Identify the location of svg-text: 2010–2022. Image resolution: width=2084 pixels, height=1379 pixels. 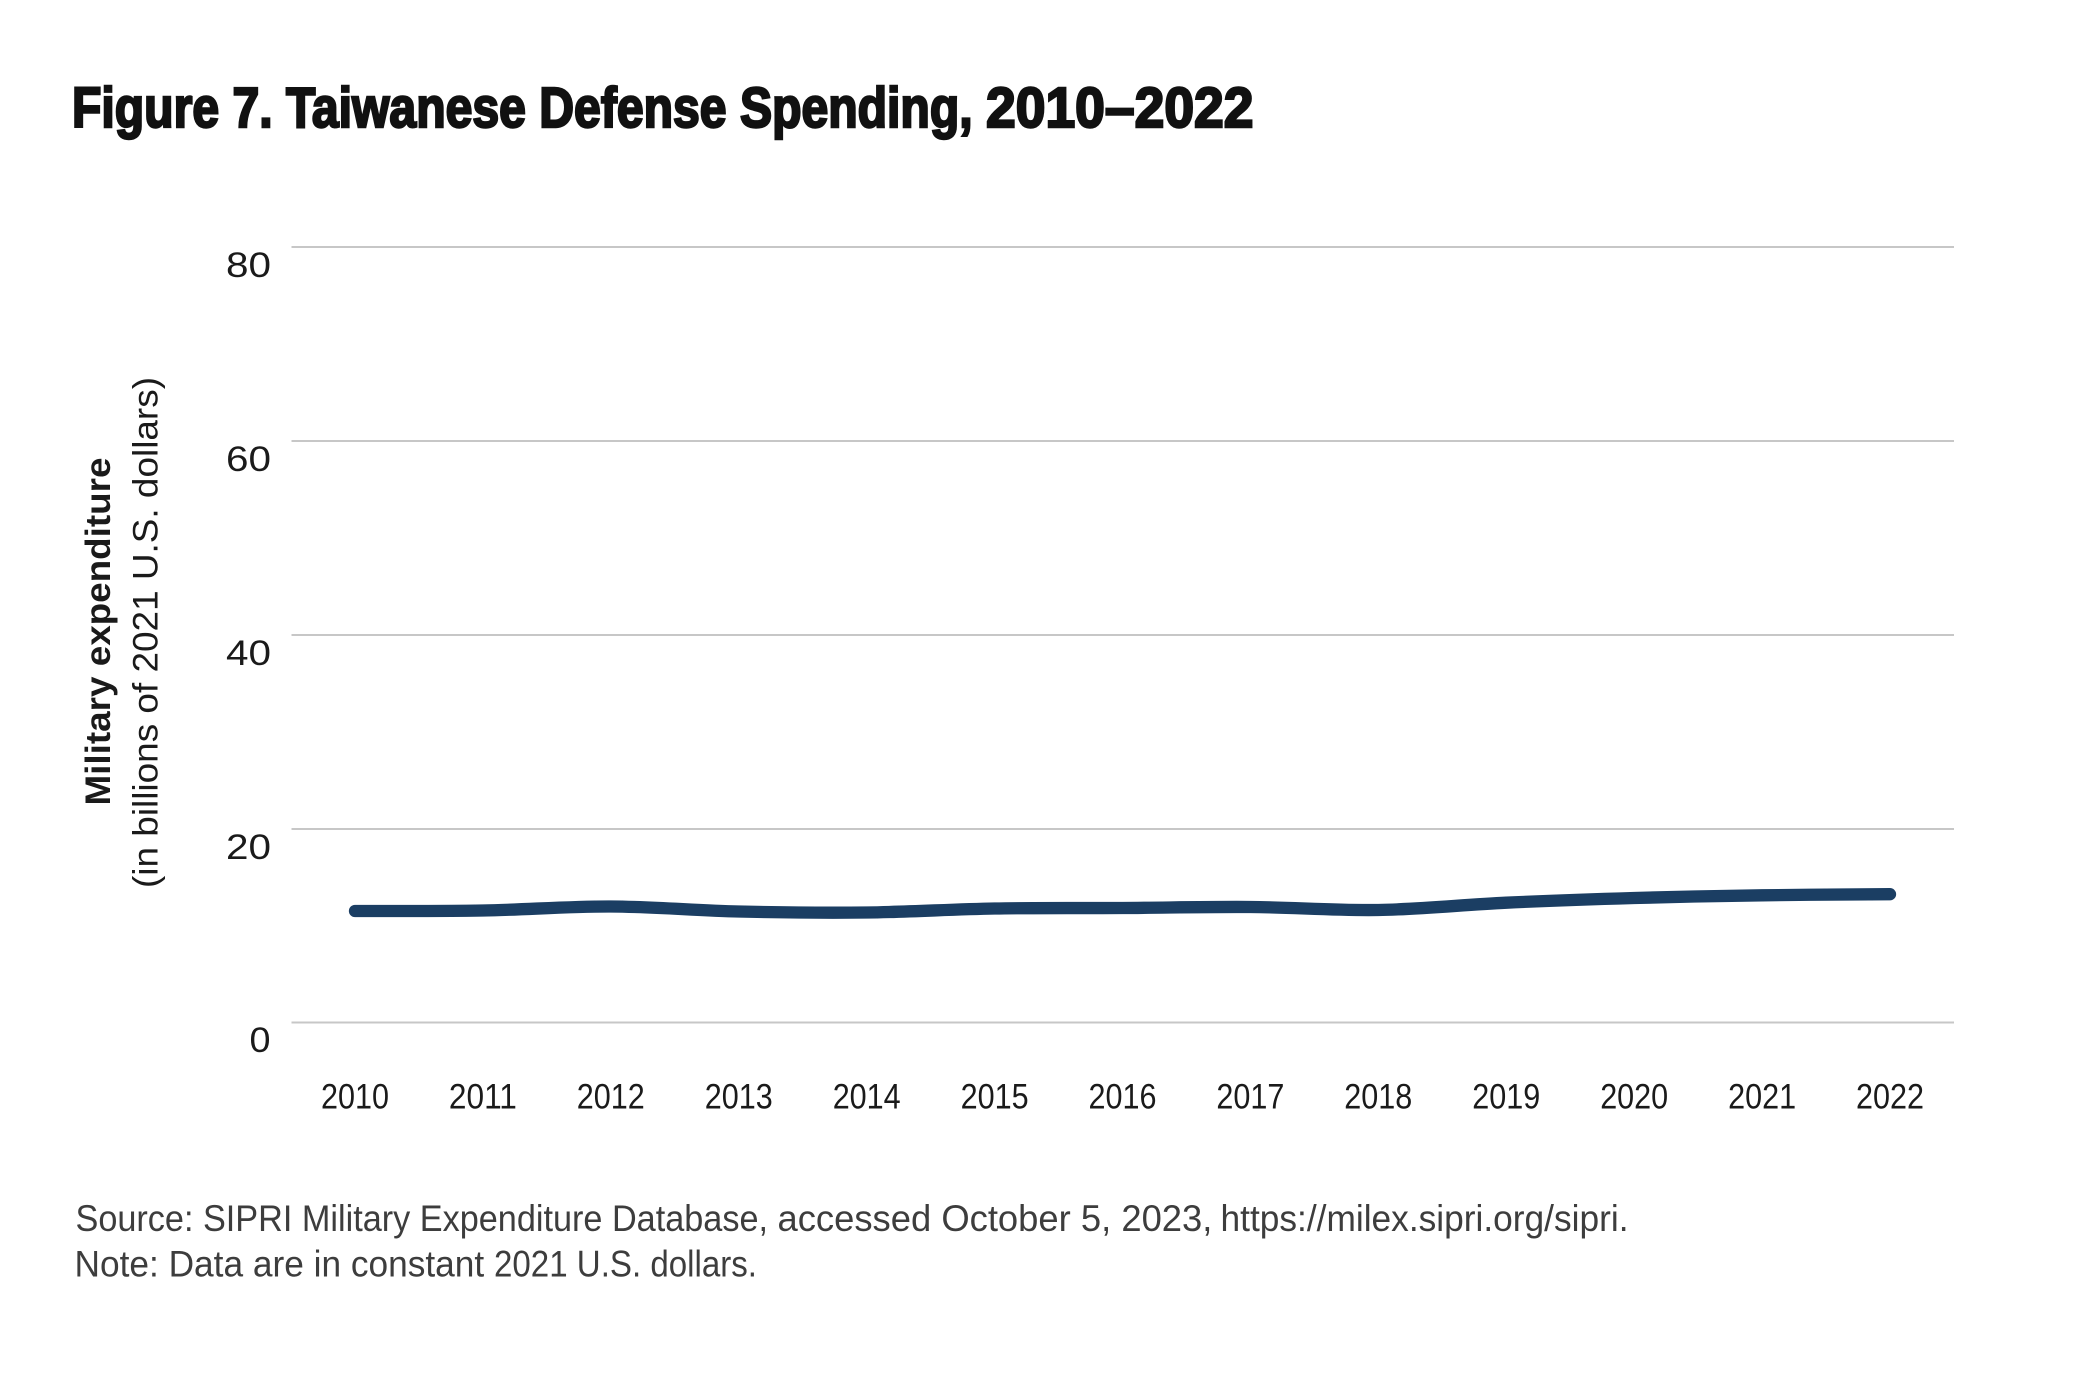
(1120, 108).